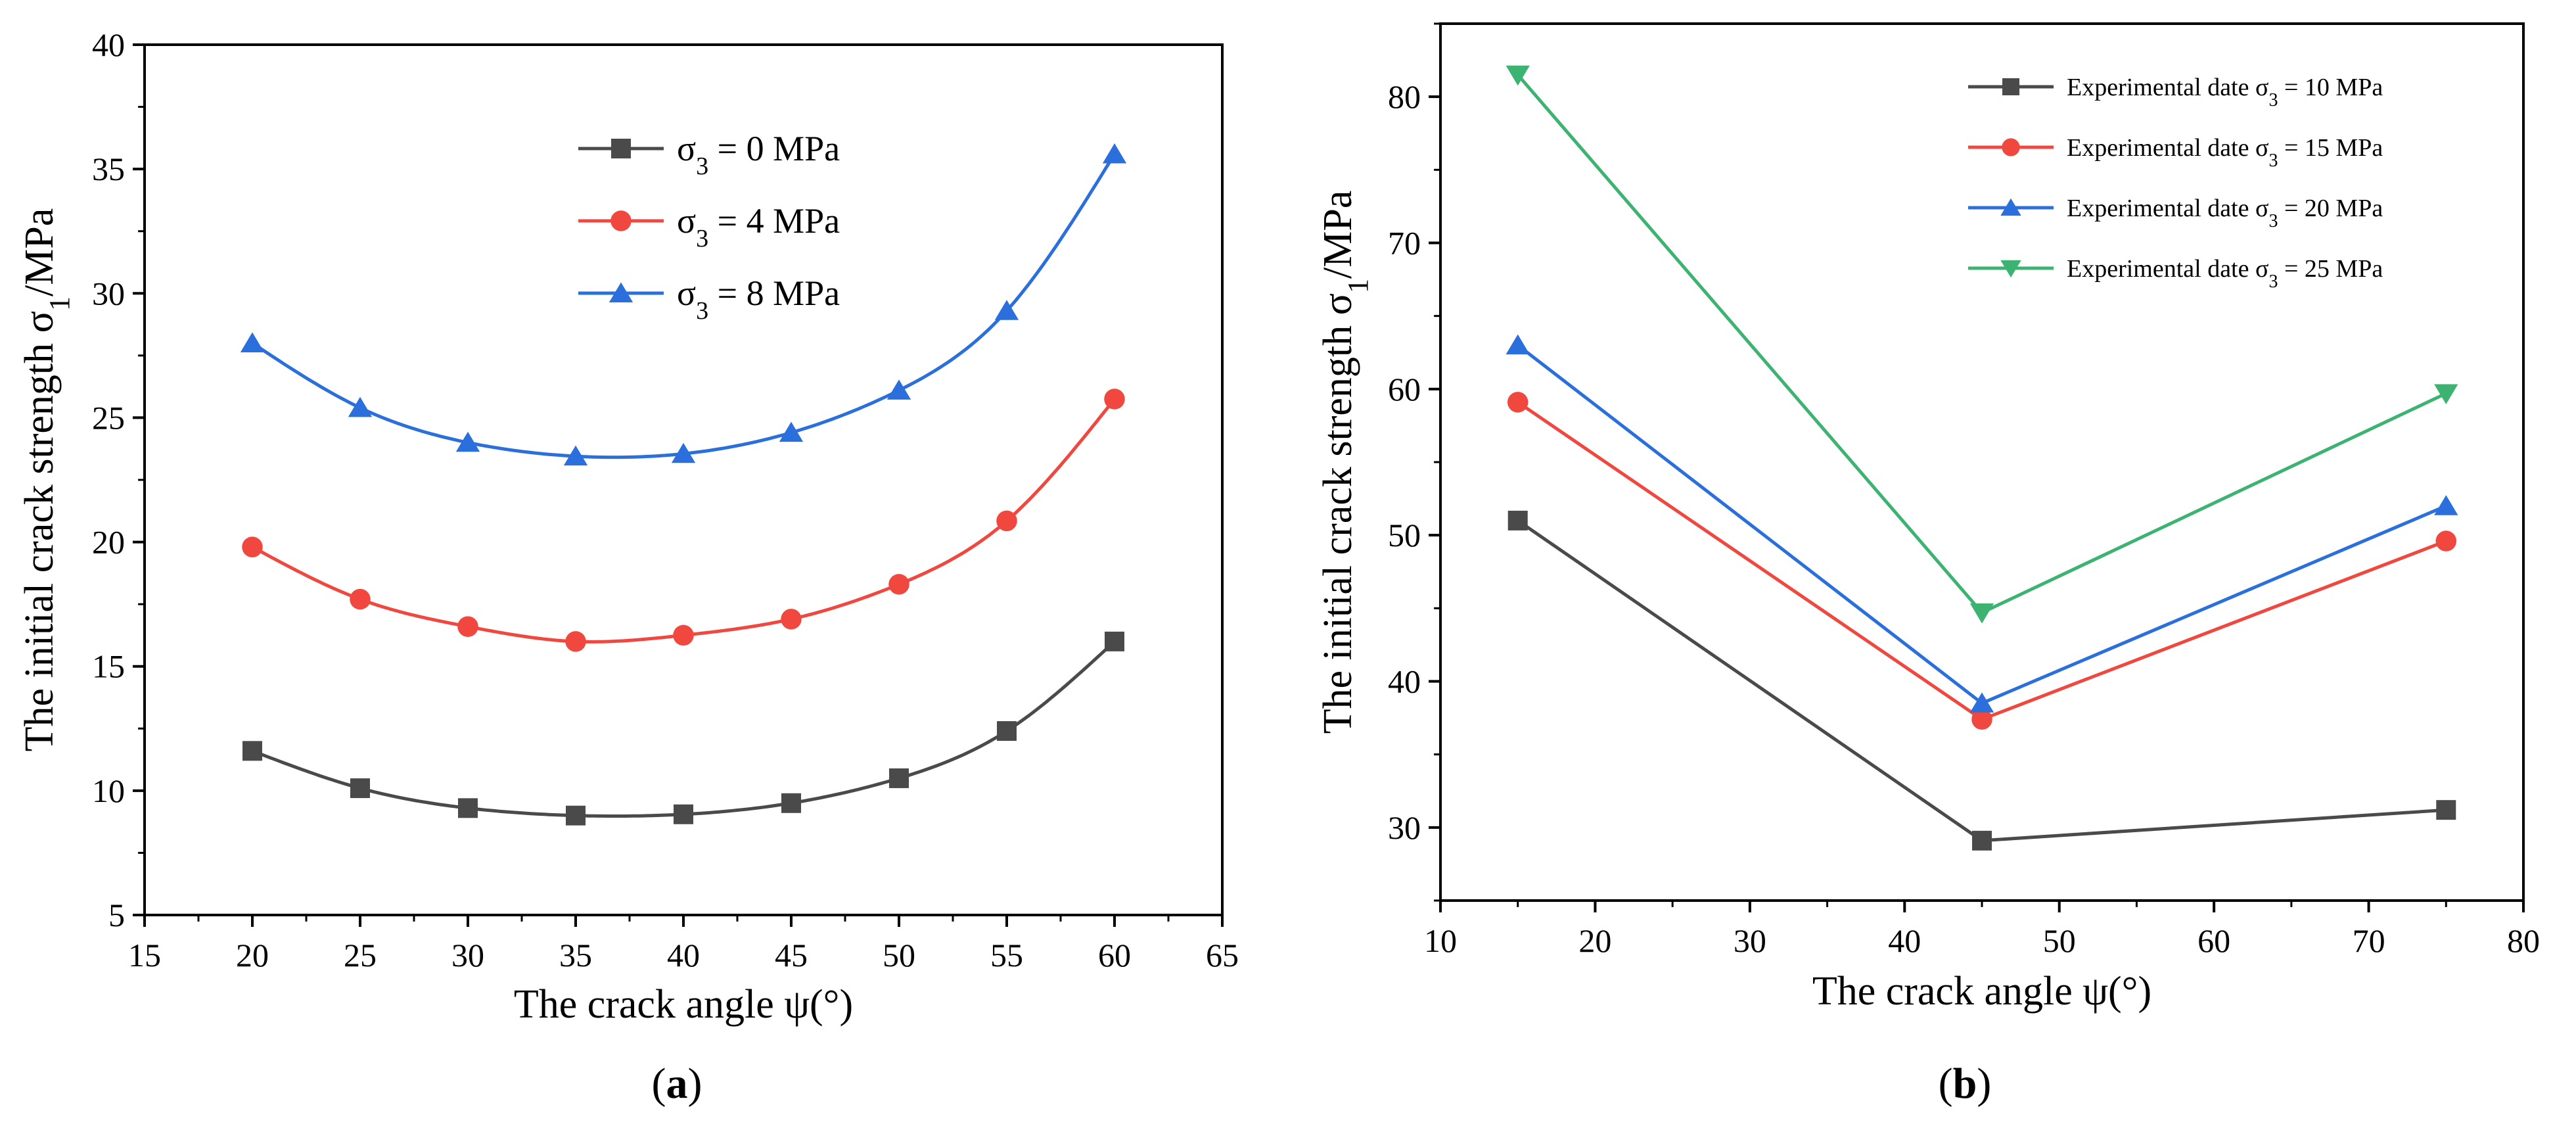  What do you see at coordinates (2011, 178) in the screenshot?
I see `panel-b-legend` at bounding box center [2011, 178].